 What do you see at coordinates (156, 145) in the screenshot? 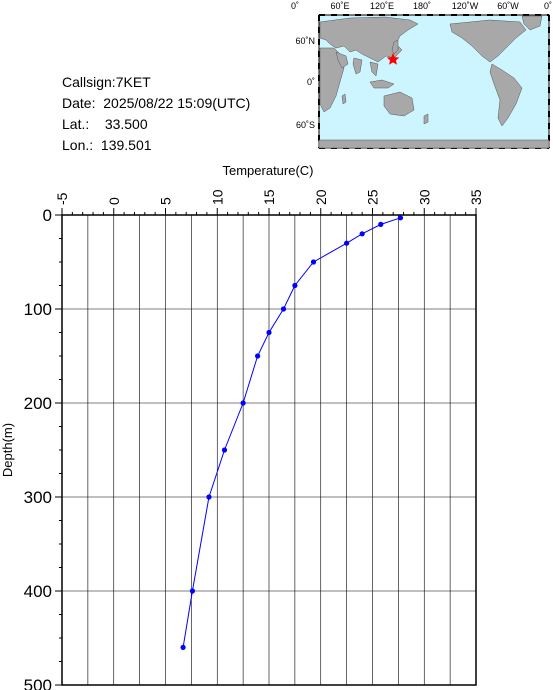
I see `longitude-row: Lon.: 139.501` at bounding box center [156, 145].